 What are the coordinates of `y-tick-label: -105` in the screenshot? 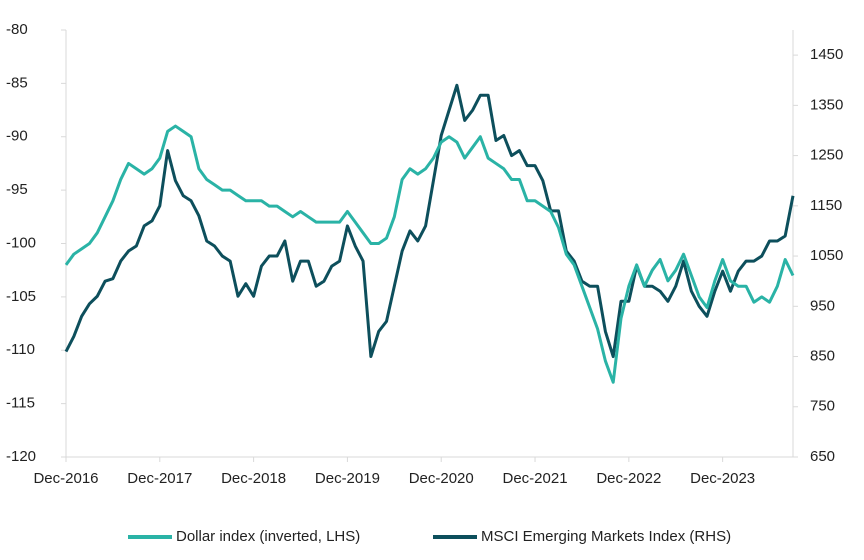 It's located at (21, 296).